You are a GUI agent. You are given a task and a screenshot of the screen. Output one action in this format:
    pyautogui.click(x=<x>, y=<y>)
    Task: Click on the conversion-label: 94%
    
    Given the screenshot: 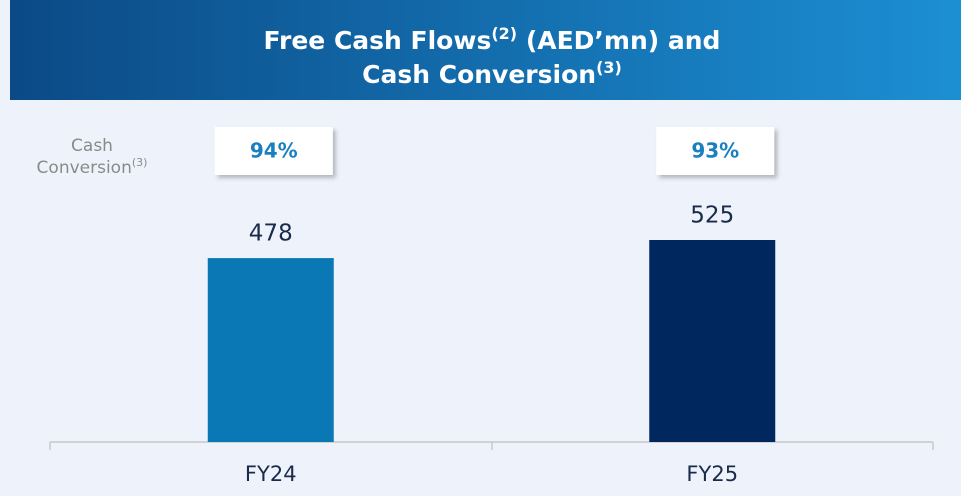 What is the action you would take?
    pyautogui.click(x=274, y=151)
    